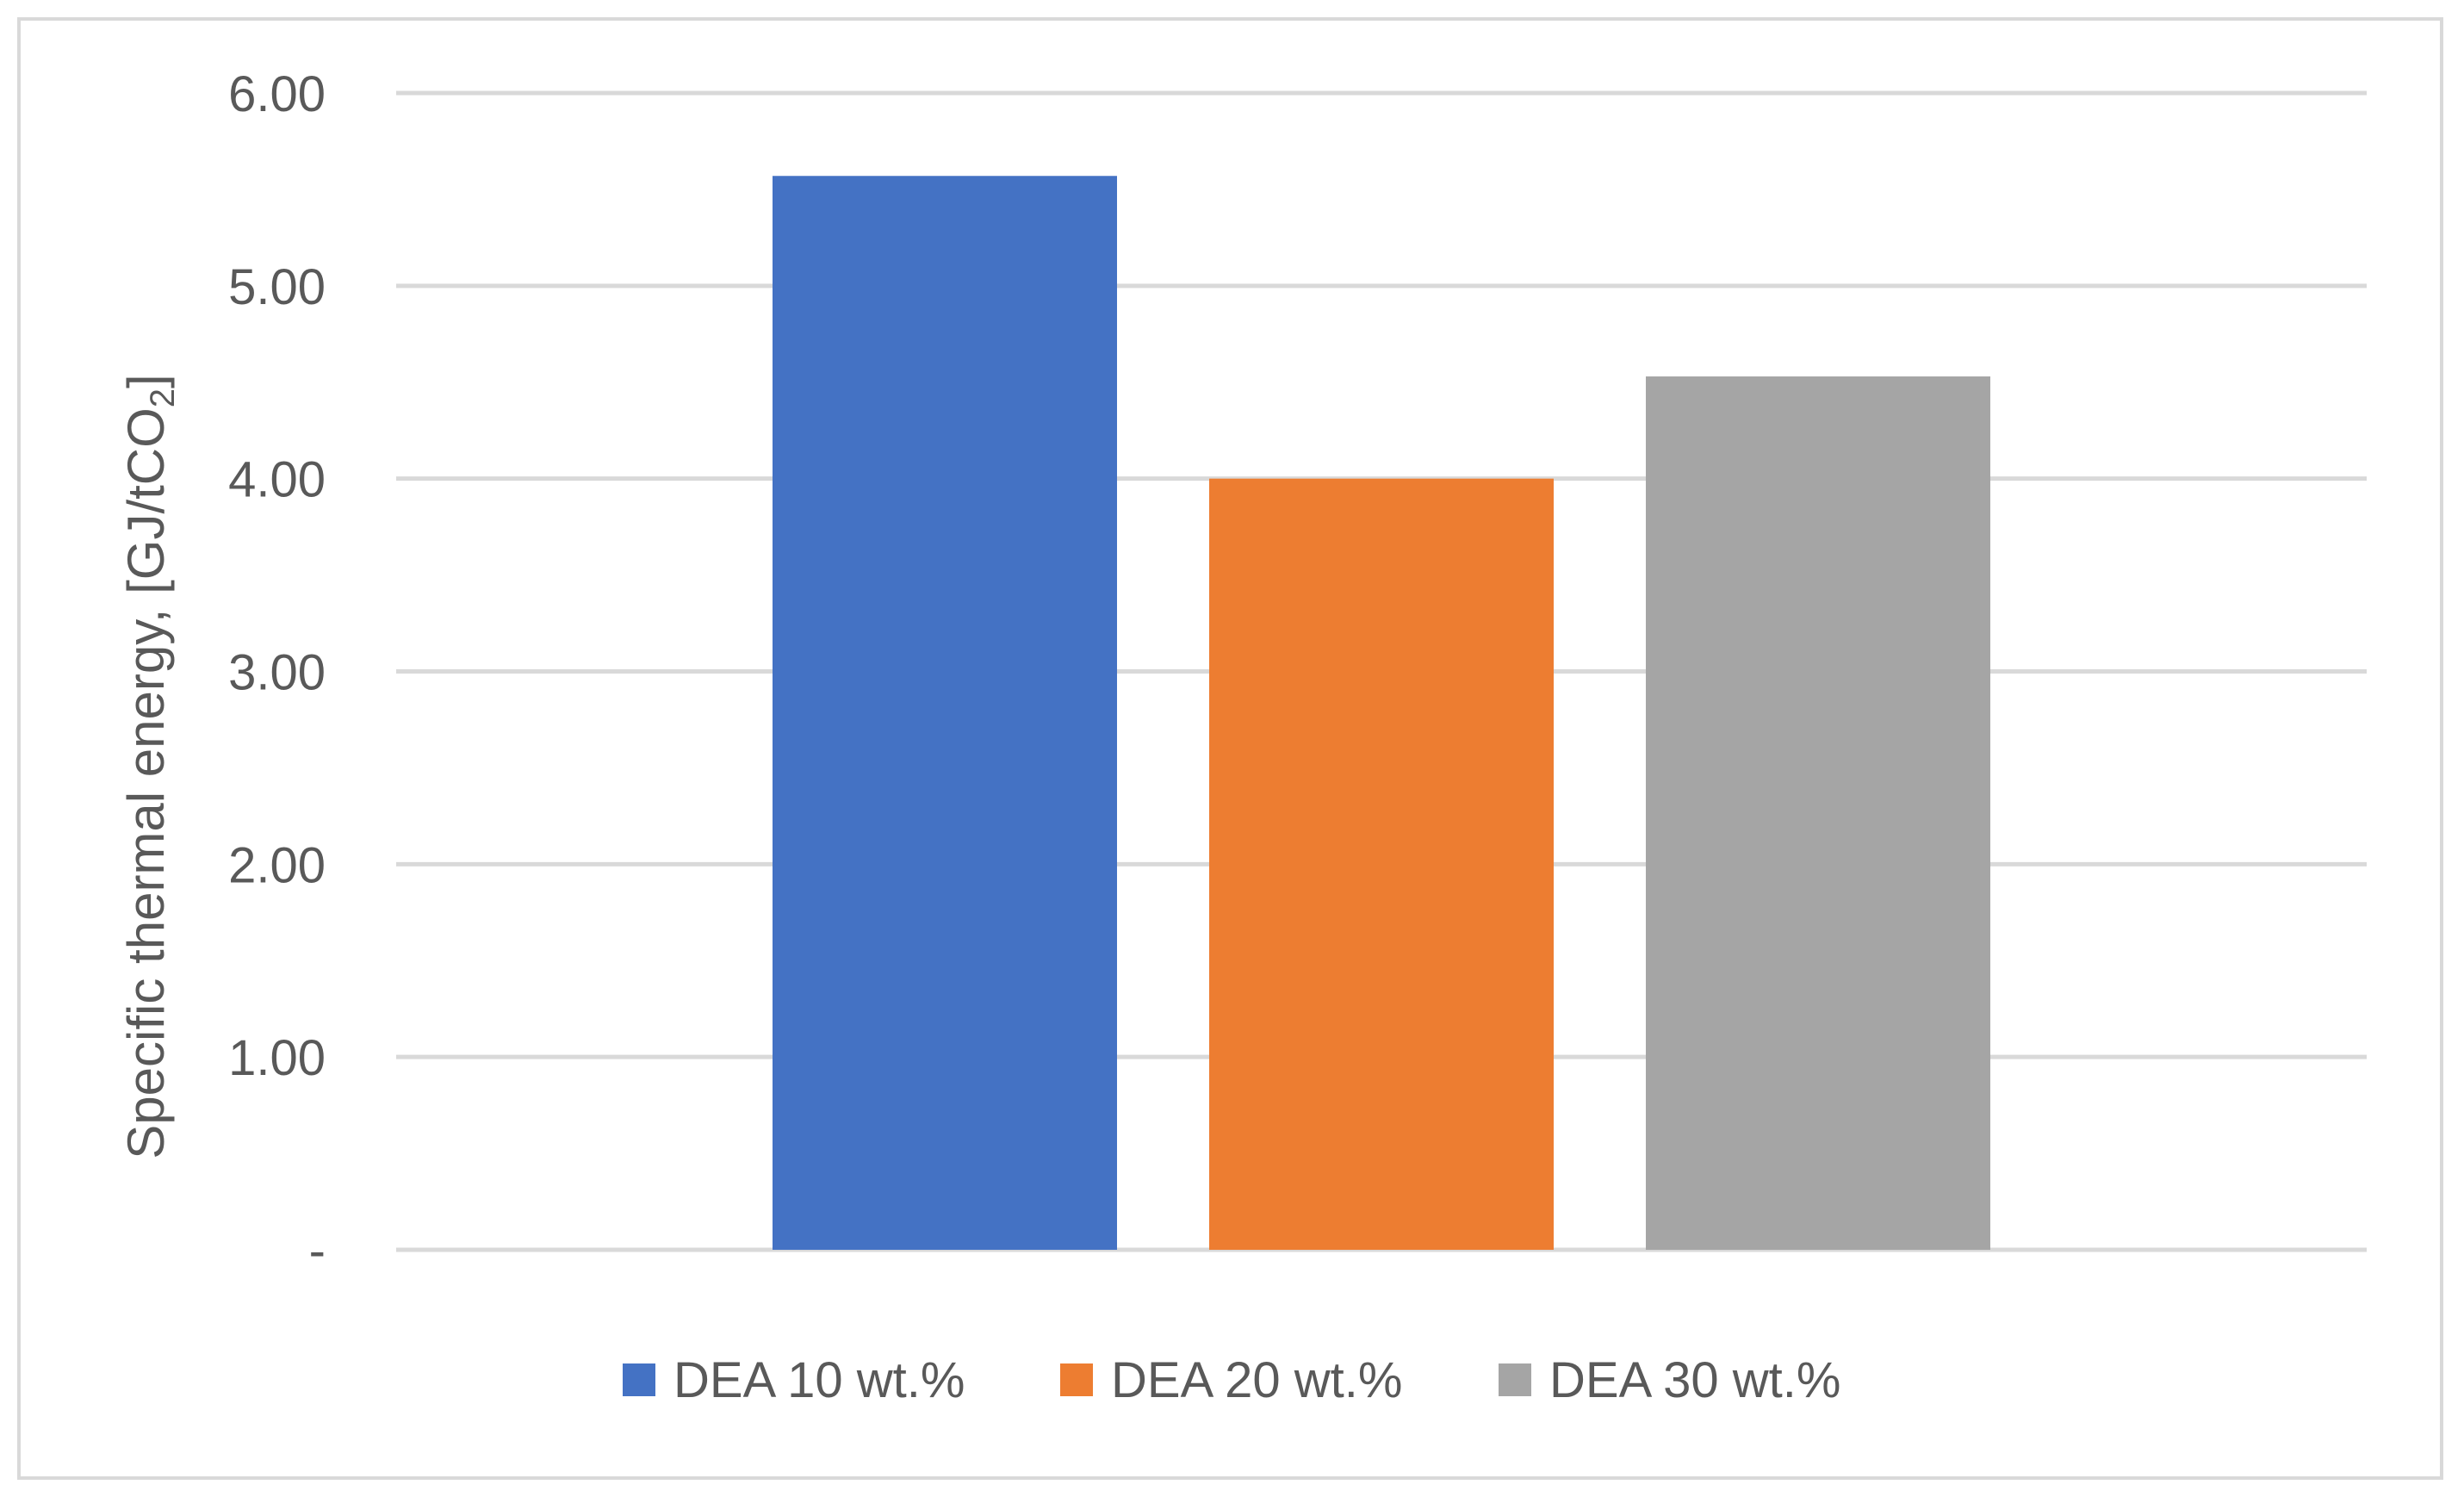  Describe the element at coordinates (277, 1058) in the screenshot. I see `y-tick-label: 1.00` at that location.